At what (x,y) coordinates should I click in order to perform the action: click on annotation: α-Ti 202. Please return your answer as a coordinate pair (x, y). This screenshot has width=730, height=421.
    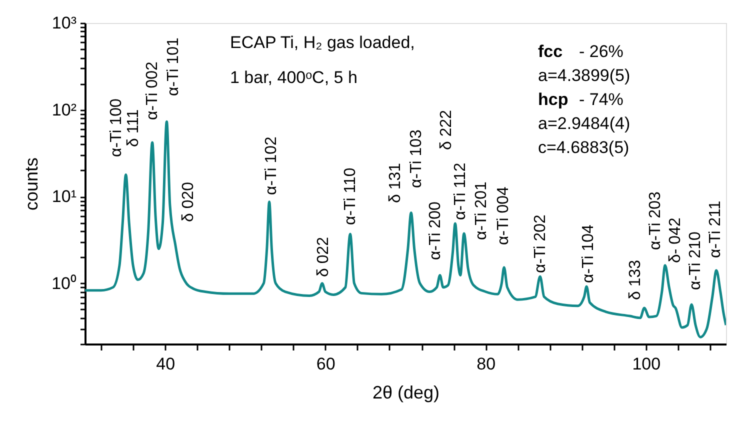
    Looking at the image, I should click on (540, 243).